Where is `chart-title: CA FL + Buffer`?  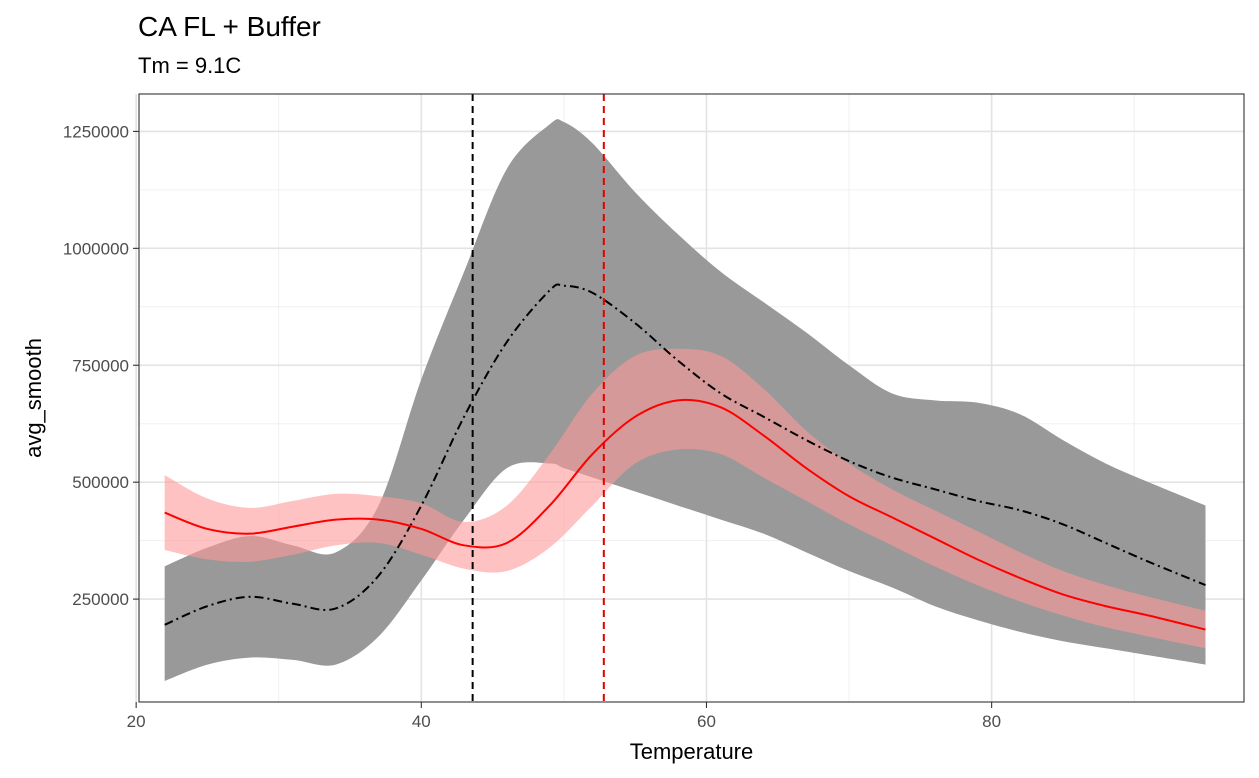
chart-title: CA FL + Buffer is located at coordinates (229, 26).